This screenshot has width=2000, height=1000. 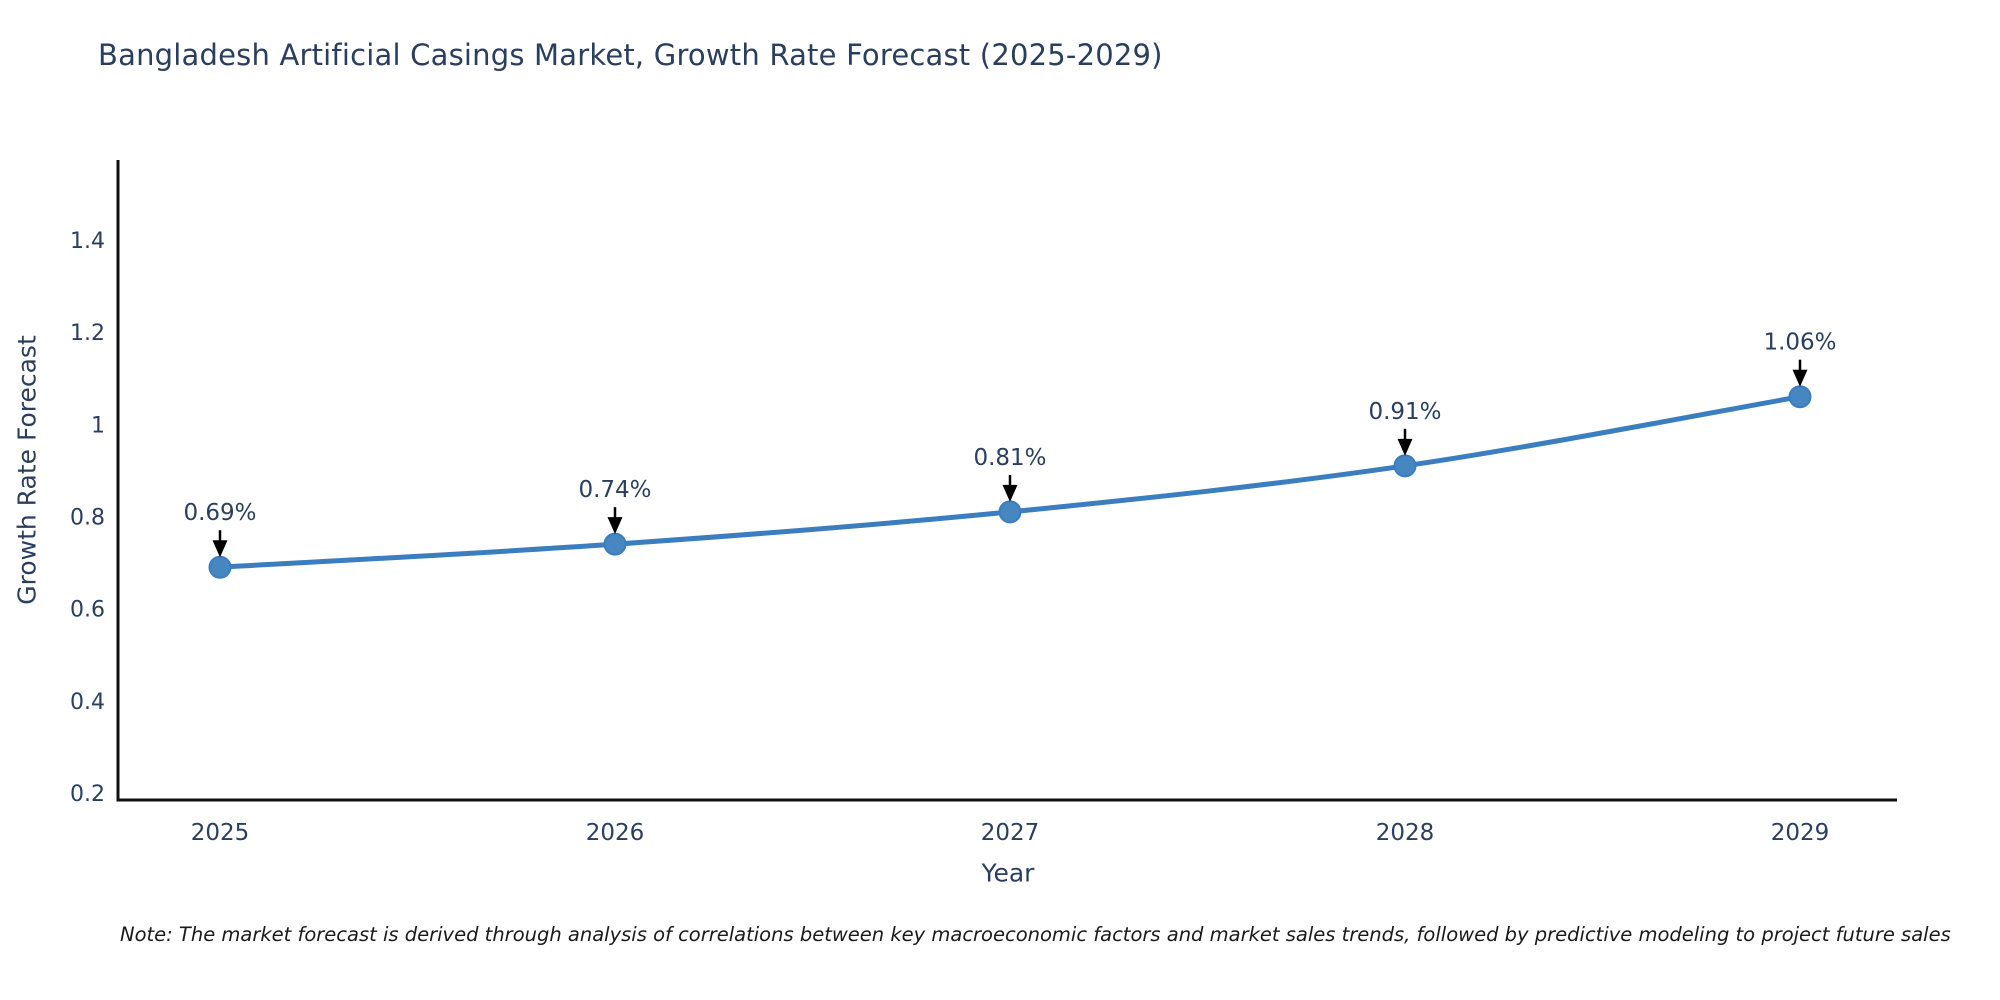 I want to click on y-axis-title: Growth Rate Forecast, so click(x=27, y=470).